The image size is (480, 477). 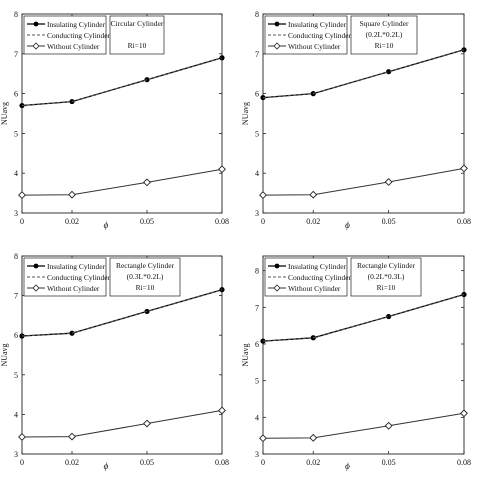 What do you see at coordinates (386, 265) in the screenshot?
I see `annotation-text: Rectangle Cylinder` at bounding box center [386, 265].